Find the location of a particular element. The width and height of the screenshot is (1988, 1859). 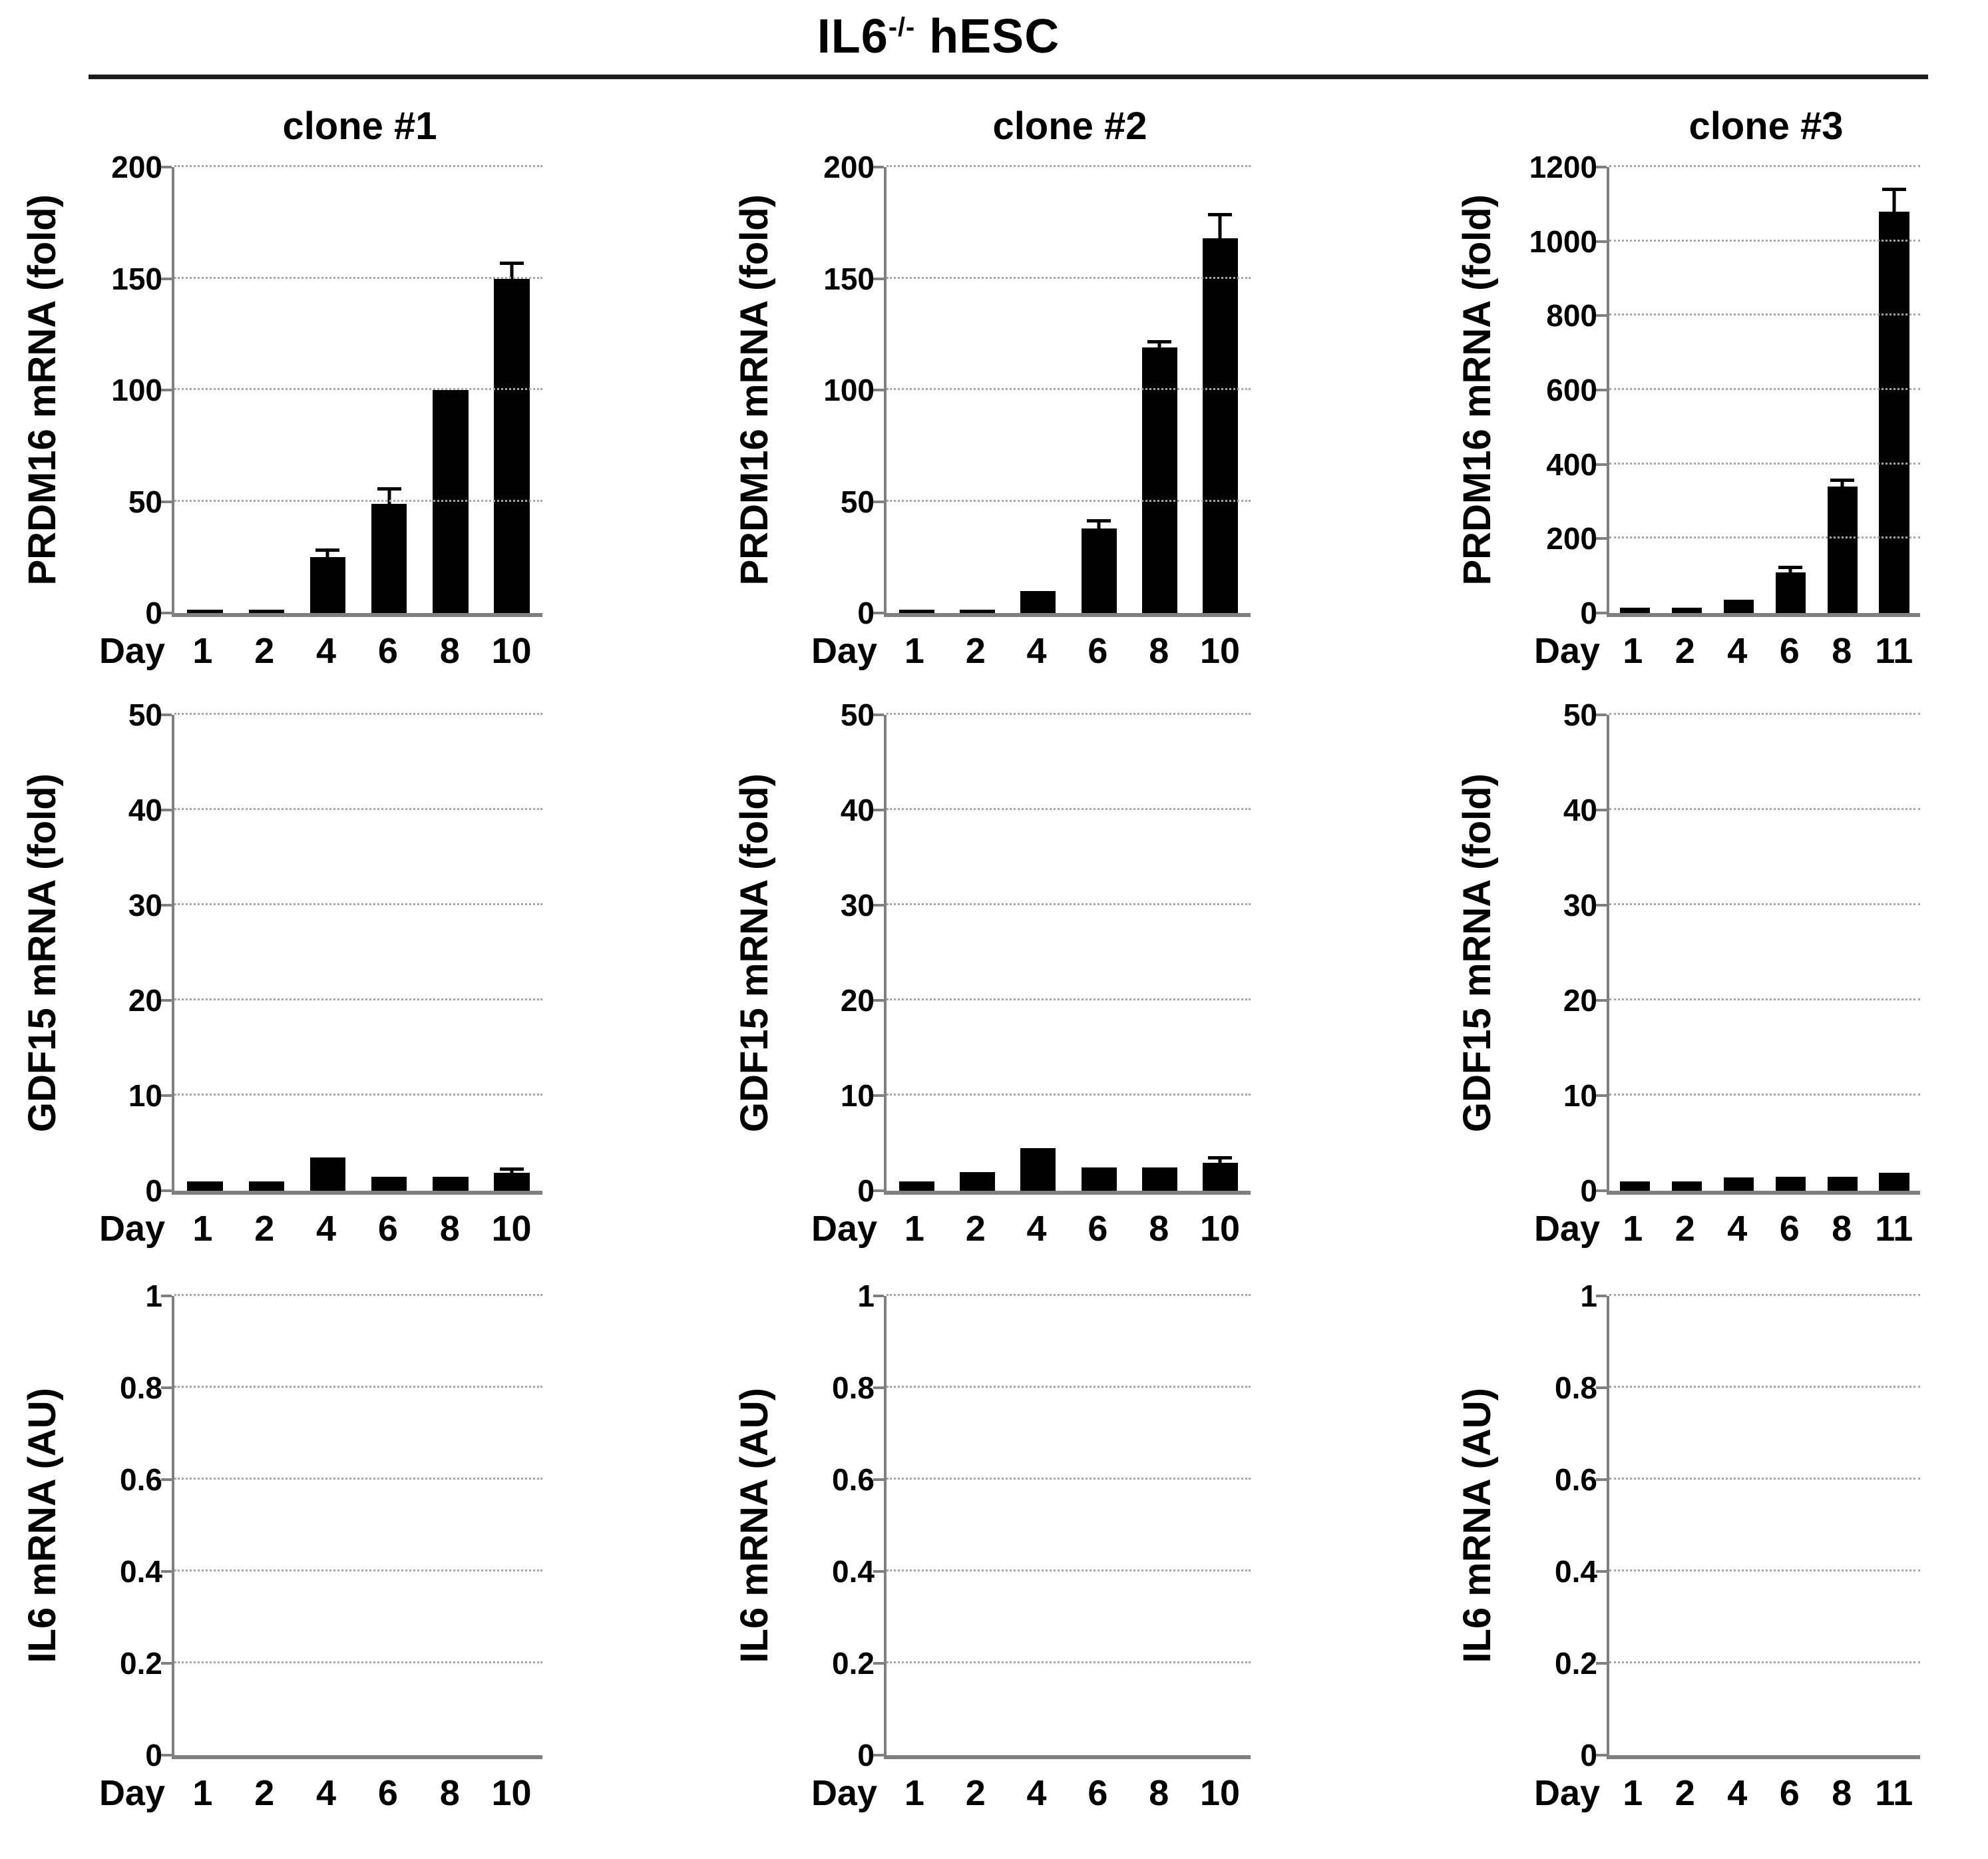

y-tick-label: 0.8 is located at coordinates (141, 1387).